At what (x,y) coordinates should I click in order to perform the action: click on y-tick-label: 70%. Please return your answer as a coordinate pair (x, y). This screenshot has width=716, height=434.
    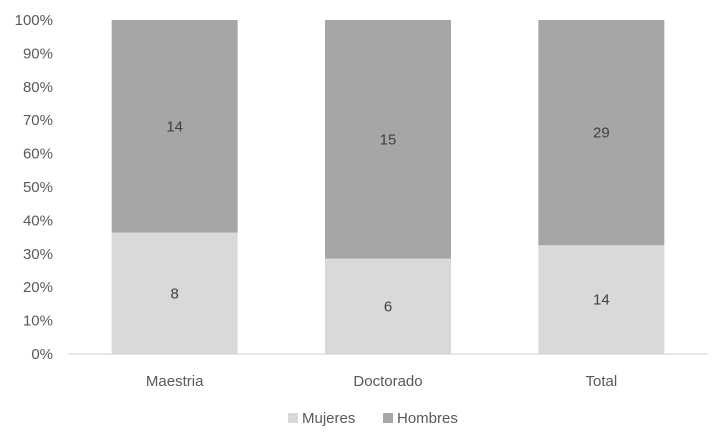
    Looking at the image, I should click on (38, 120).